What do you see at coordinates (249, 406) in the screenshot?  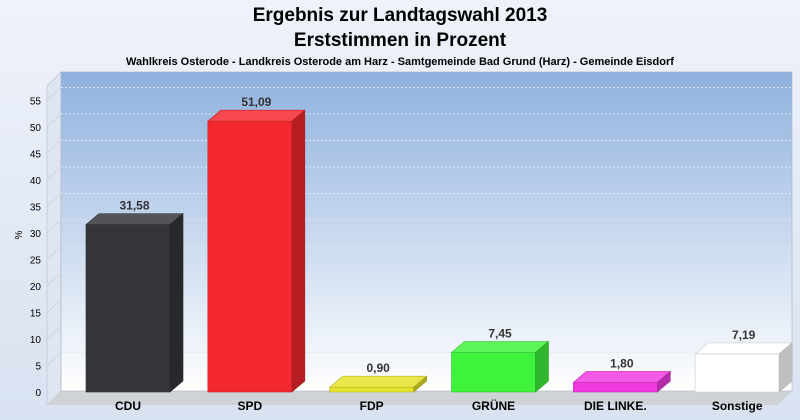 I see `x-tick-label: SPD` at bounding box center [249, 406].